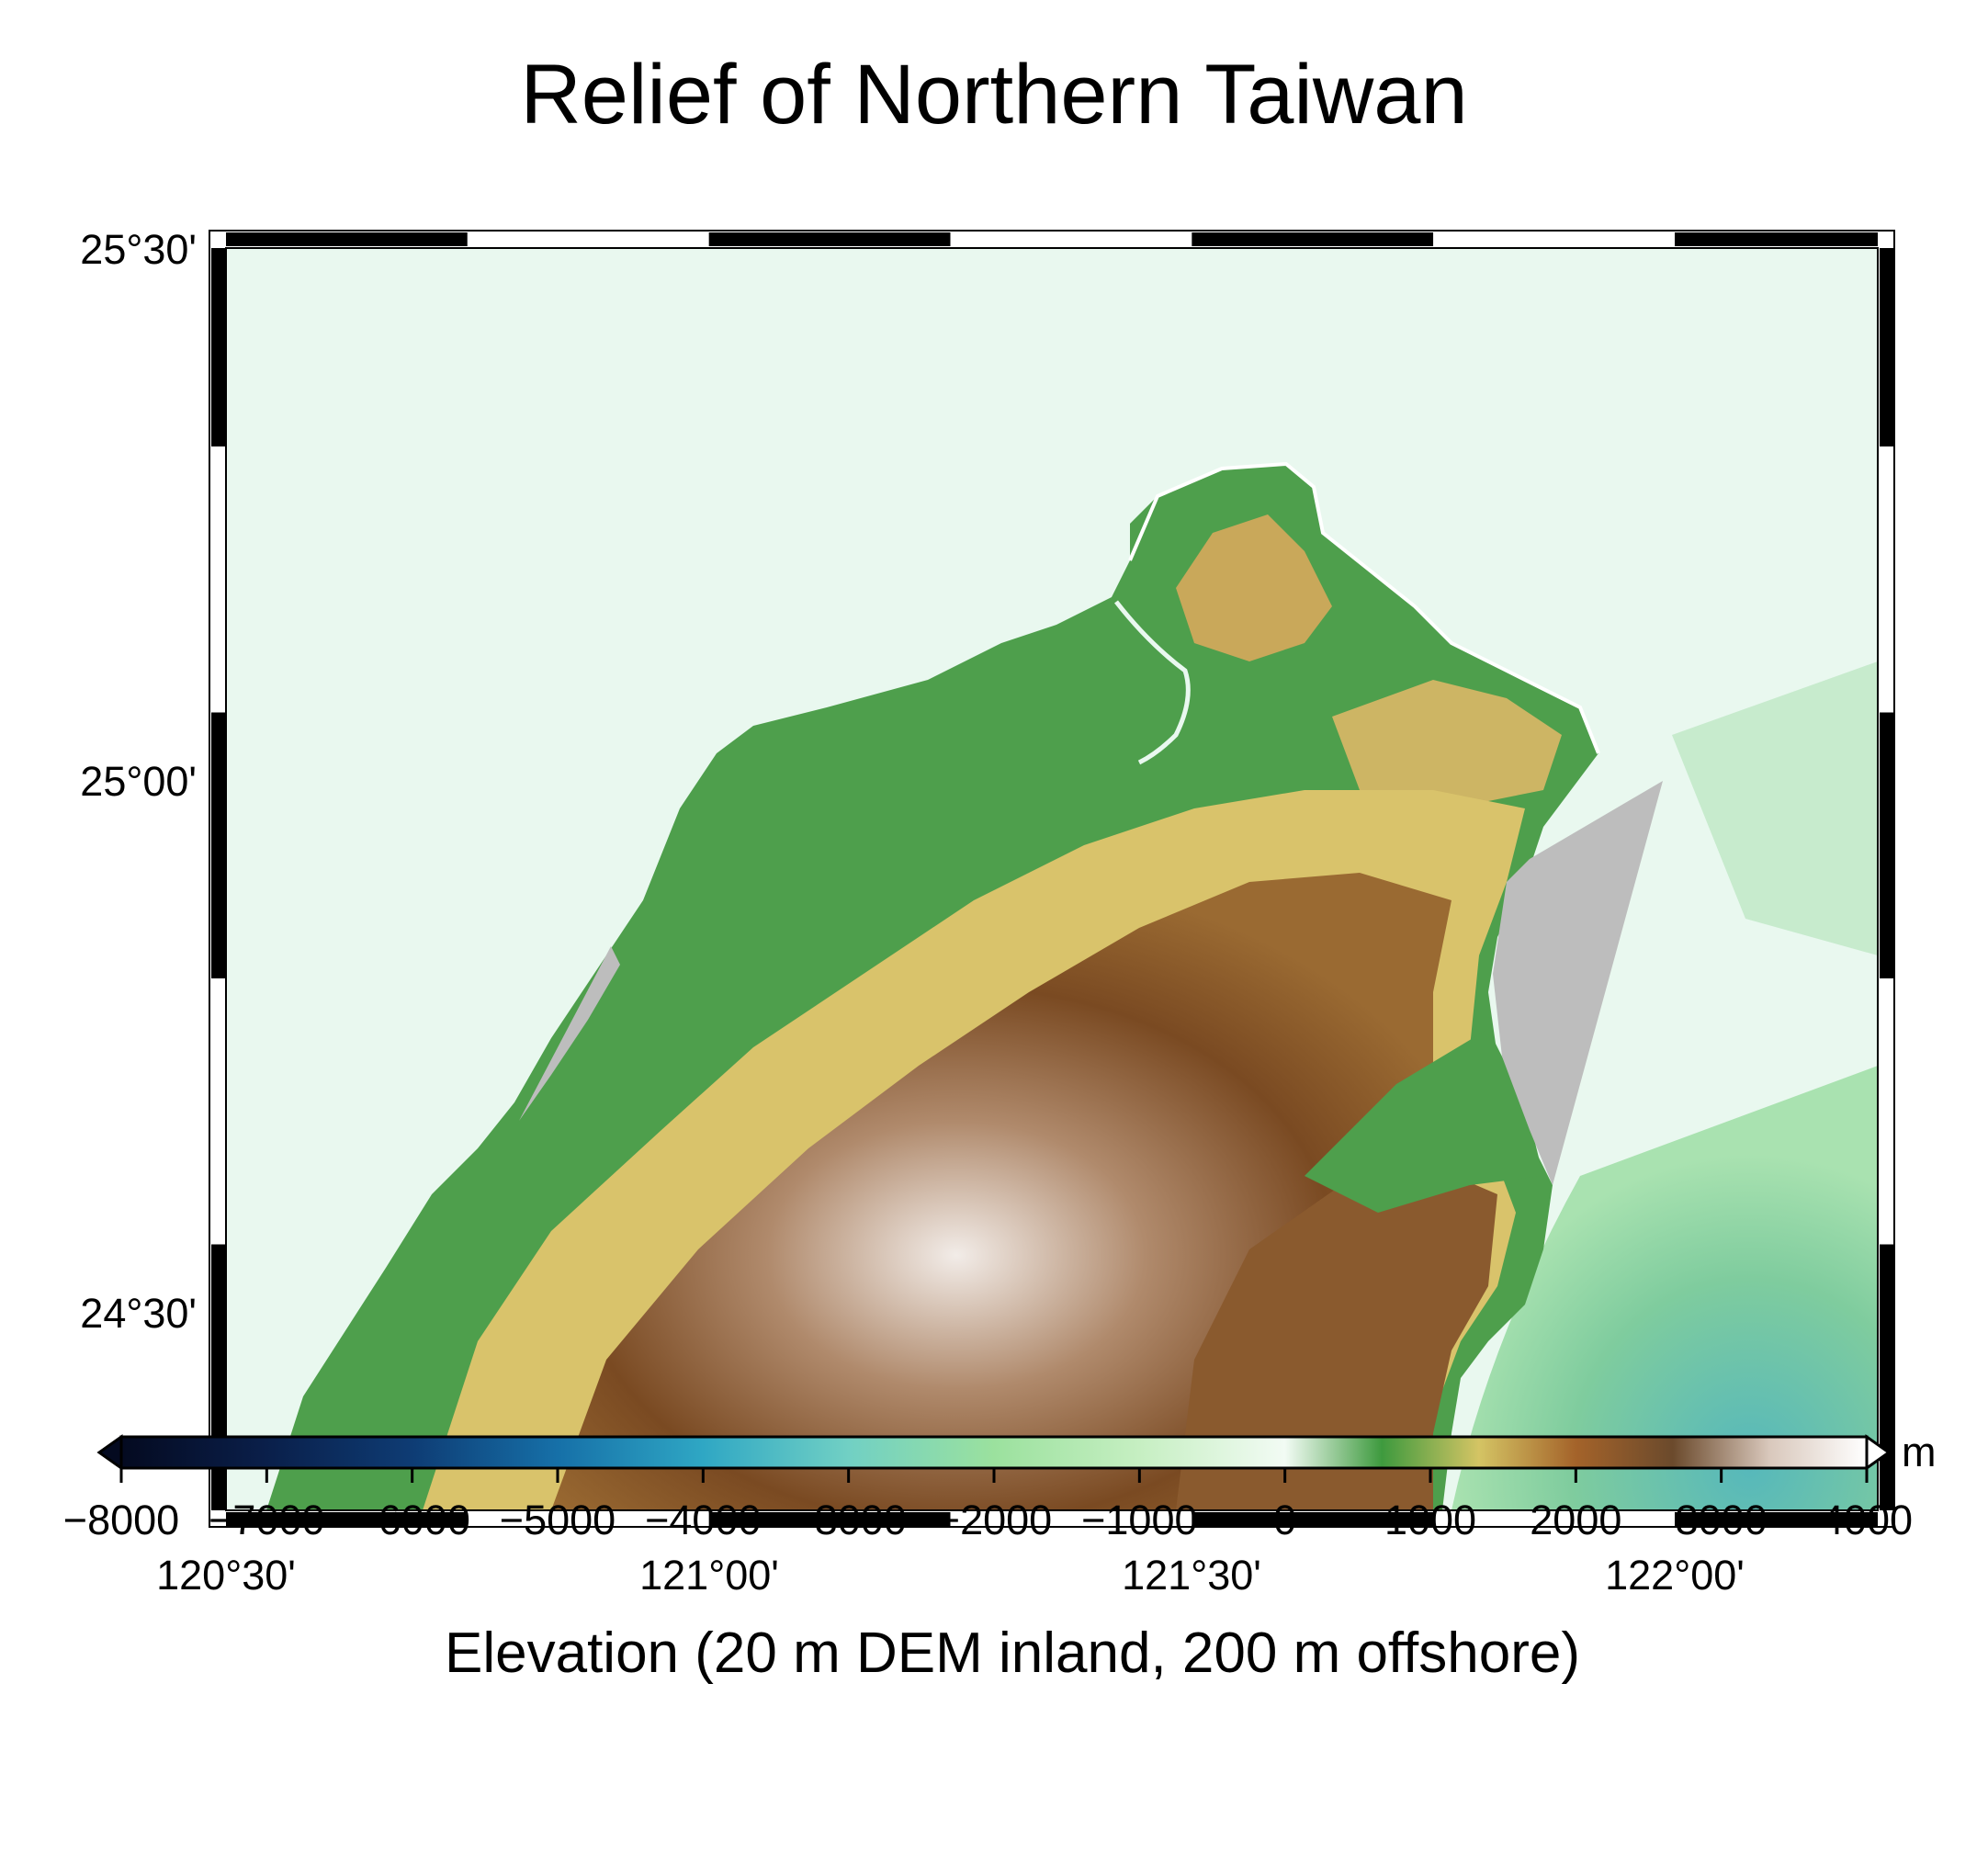 Image resolution: width=1988 pixels, height=1853 pixels. What do you see at coordinates (1284, 1520) in the screenshot?
I see `colorbar-tick-label: 0` at bounding box center [1284, 1520].